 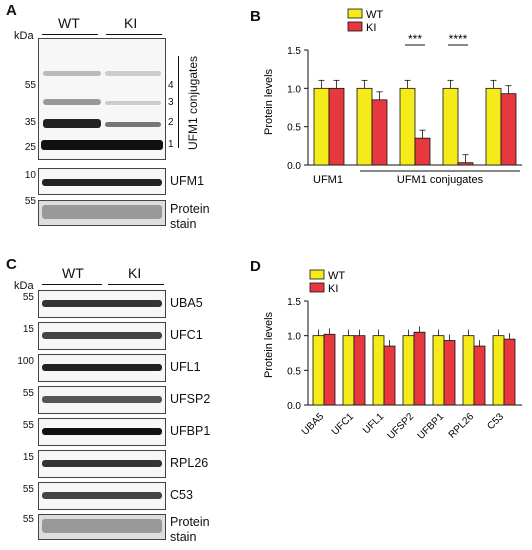 I want to click on bar-d-wt-c53, so click(x=498, y=370).